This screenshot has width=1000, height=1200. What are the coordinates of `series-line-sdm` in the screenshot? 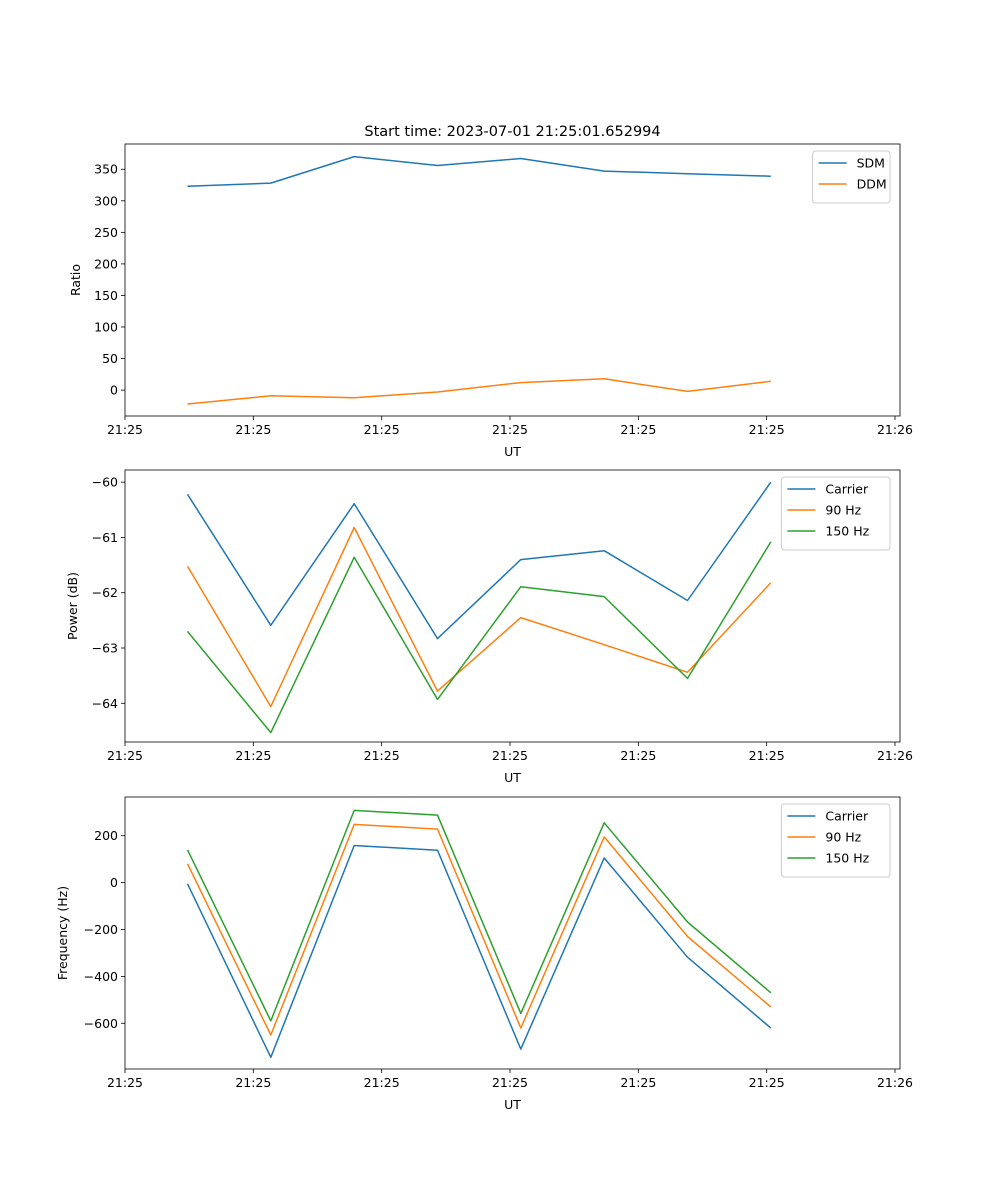 It's located at (479, 171).